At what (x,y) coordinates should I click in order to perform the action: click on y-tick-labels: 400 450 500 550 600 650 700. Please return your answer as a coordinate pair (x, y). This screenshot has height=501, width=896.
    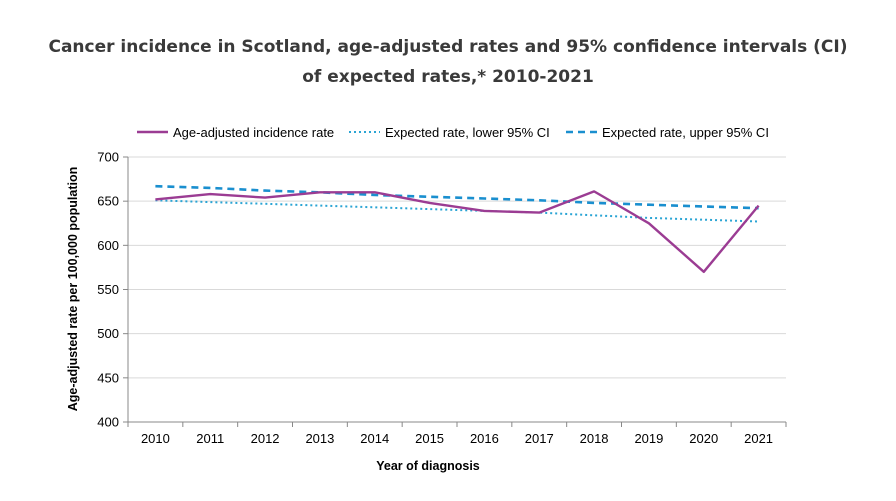
    Looking at the image, I should click on (108, 290).